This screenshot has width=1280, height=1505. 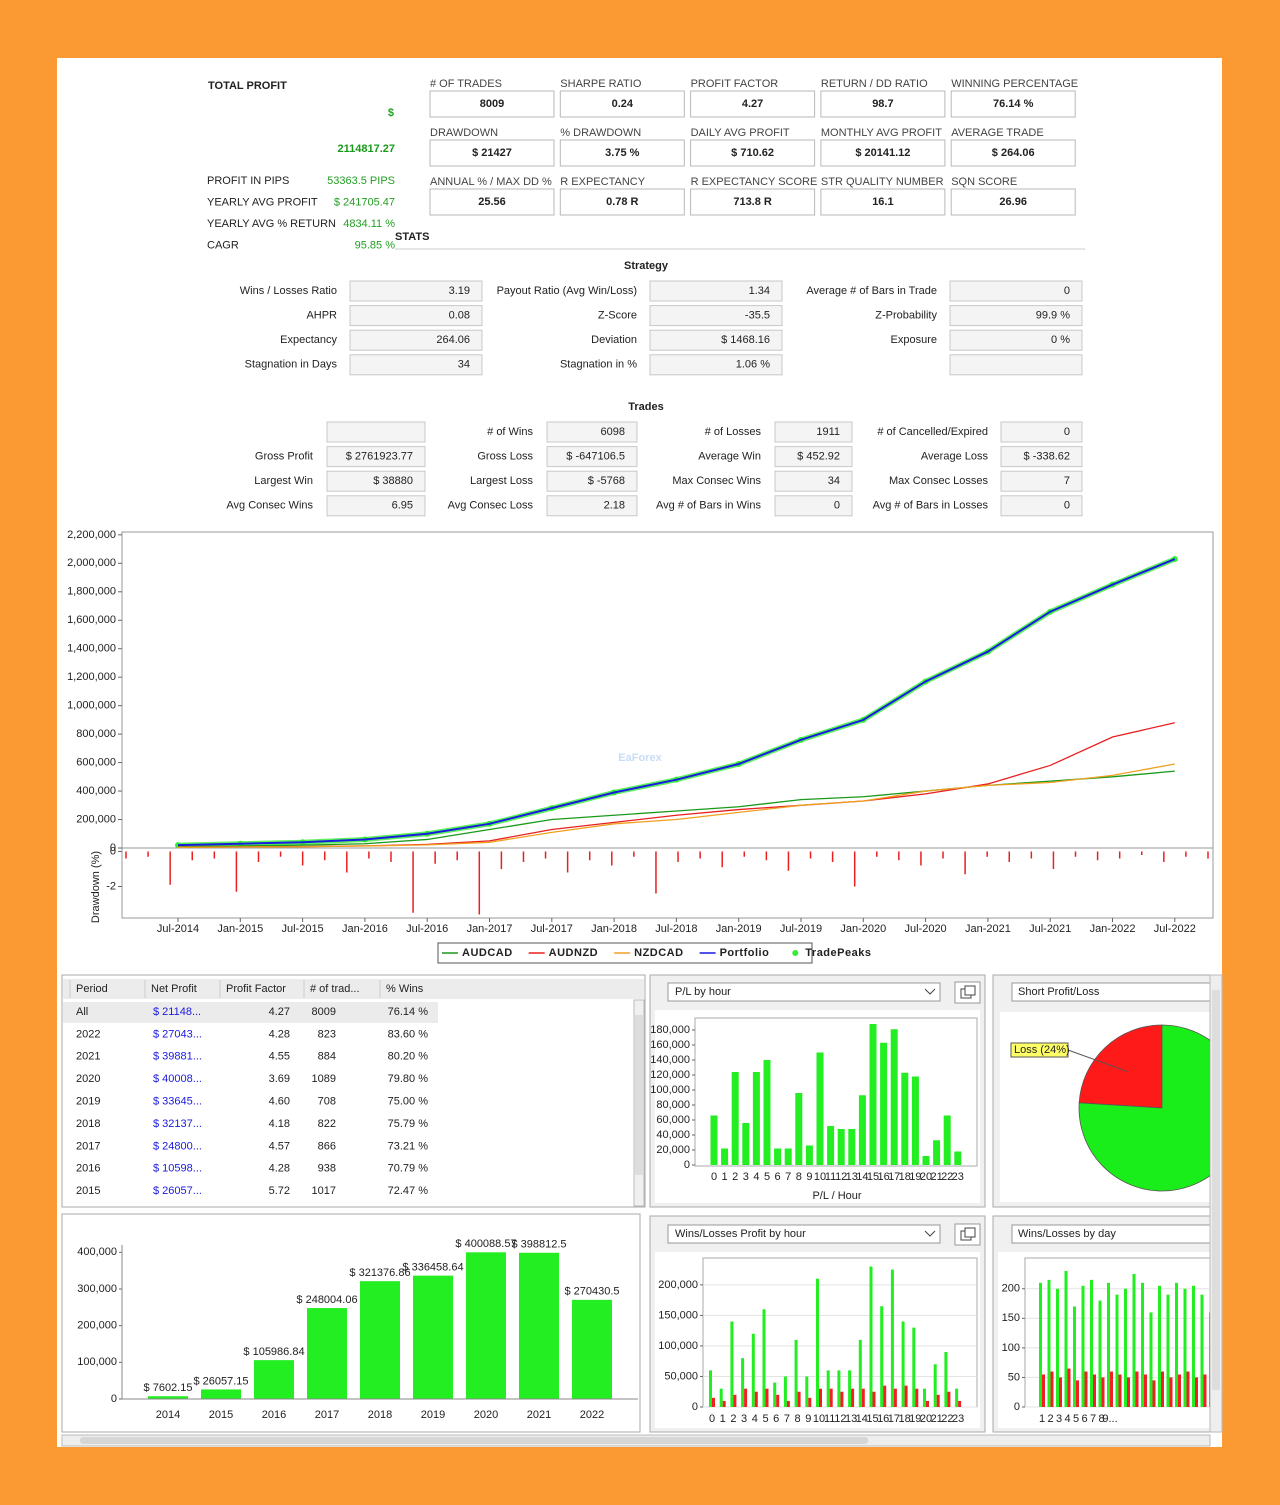 What do you see at coordinates (905, 1177) in the screenshot?
I see `x-tick-label: 18` at bounding box center [905, 1177].